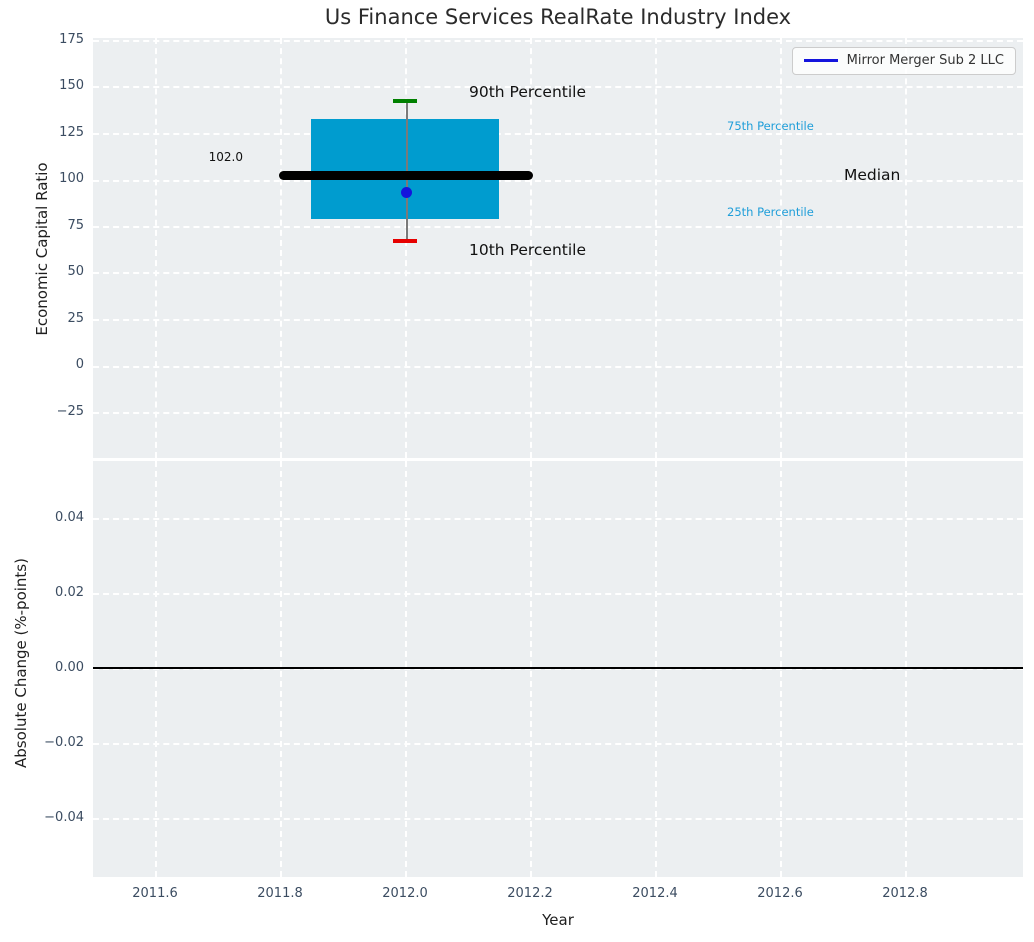 This screenshot has height=942, width=1034. What do you see at coordinates (528, 92) in the screenshot?
I see `p90-annotation: 90th Percentile` at bounding box center [528, 92].